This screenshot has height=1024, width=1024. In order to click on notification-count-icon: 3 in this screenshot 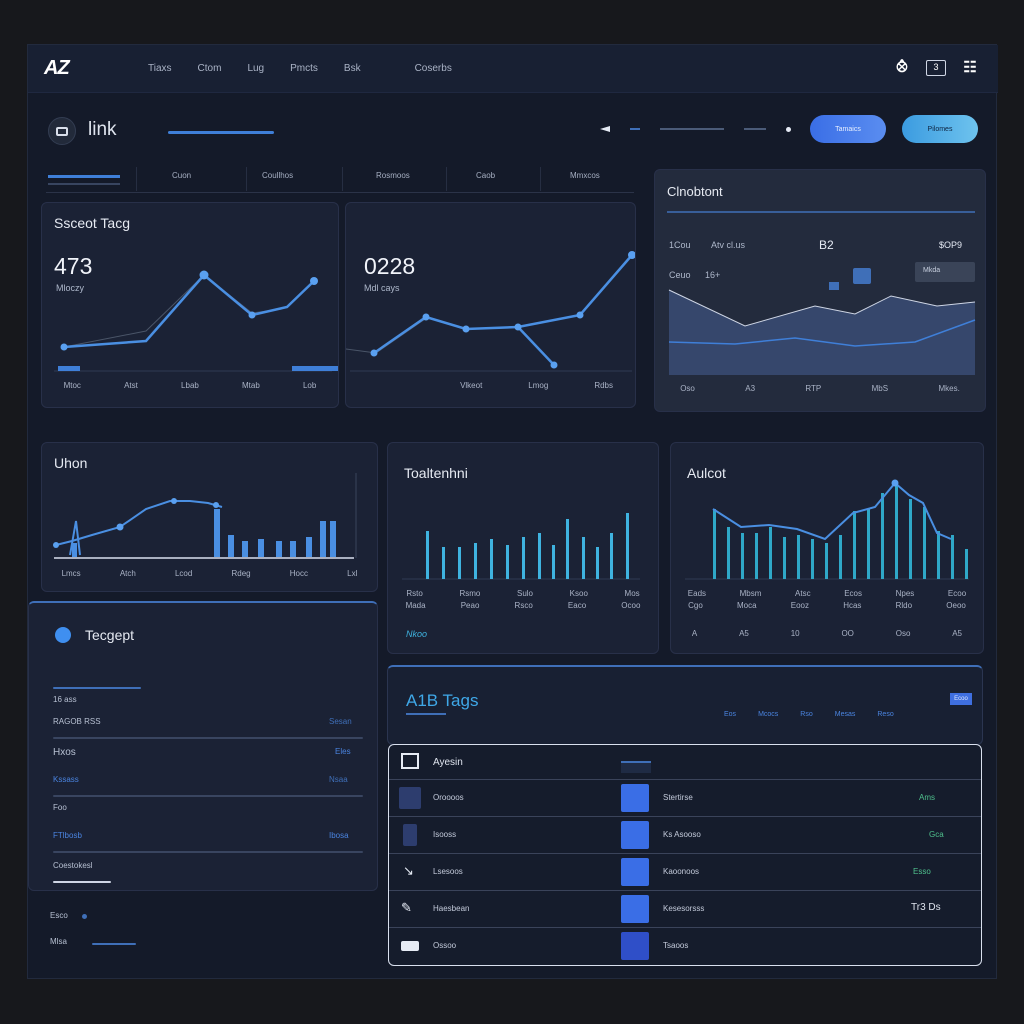, I will do `click(936, 68)`.